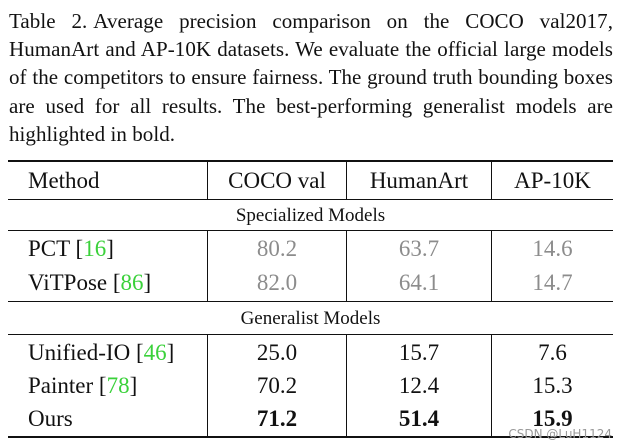 The image size is (626, 445). What do you see at coordinates (552, 418) in the screenshot?
I see `table-cell-ap10k: 15.9` at bounding box center [552, 418].